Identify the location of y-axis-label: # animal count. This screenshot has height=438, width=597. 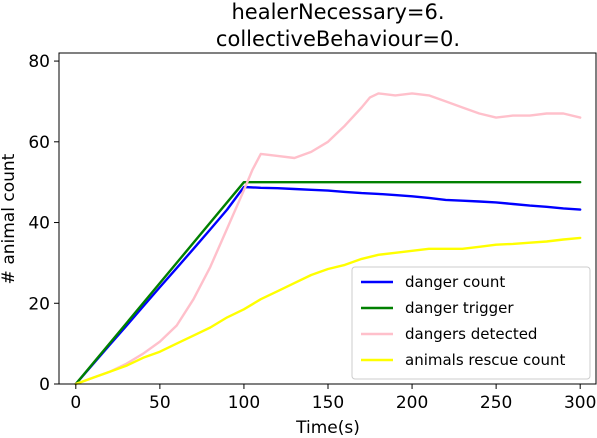
(9, 218).